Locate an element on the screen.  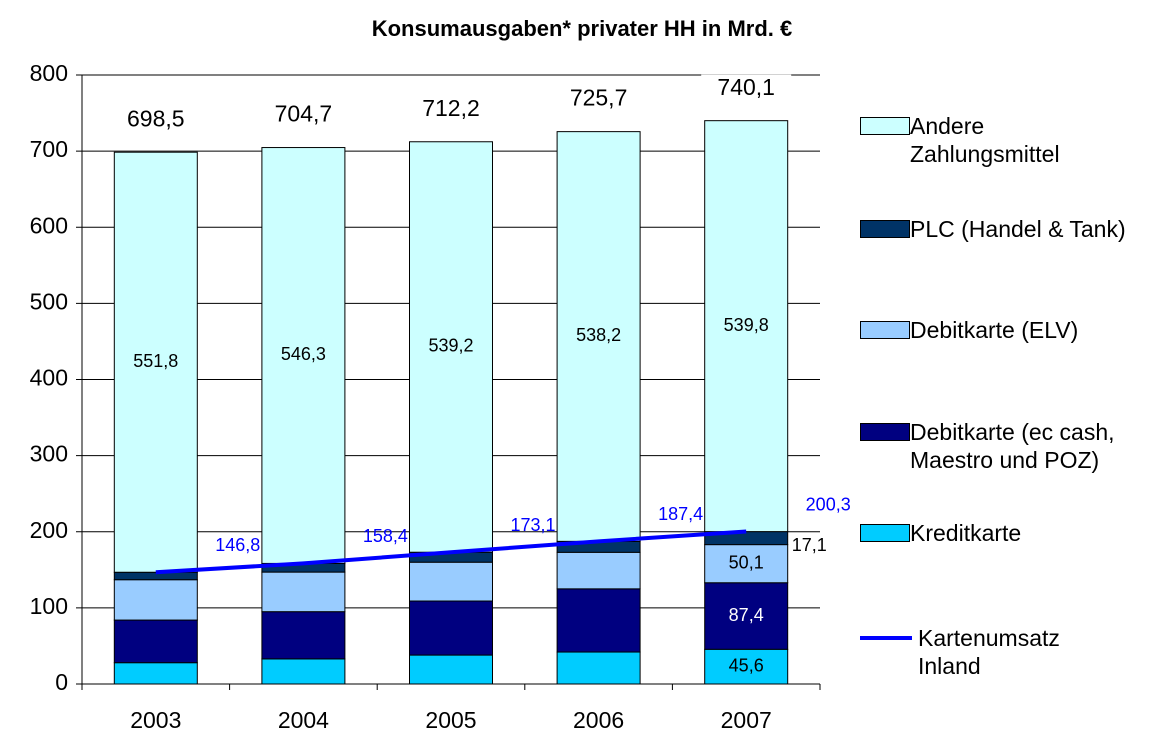
legend-label: PLC (Handel & Tank) is located at coordinates (1018, 229).